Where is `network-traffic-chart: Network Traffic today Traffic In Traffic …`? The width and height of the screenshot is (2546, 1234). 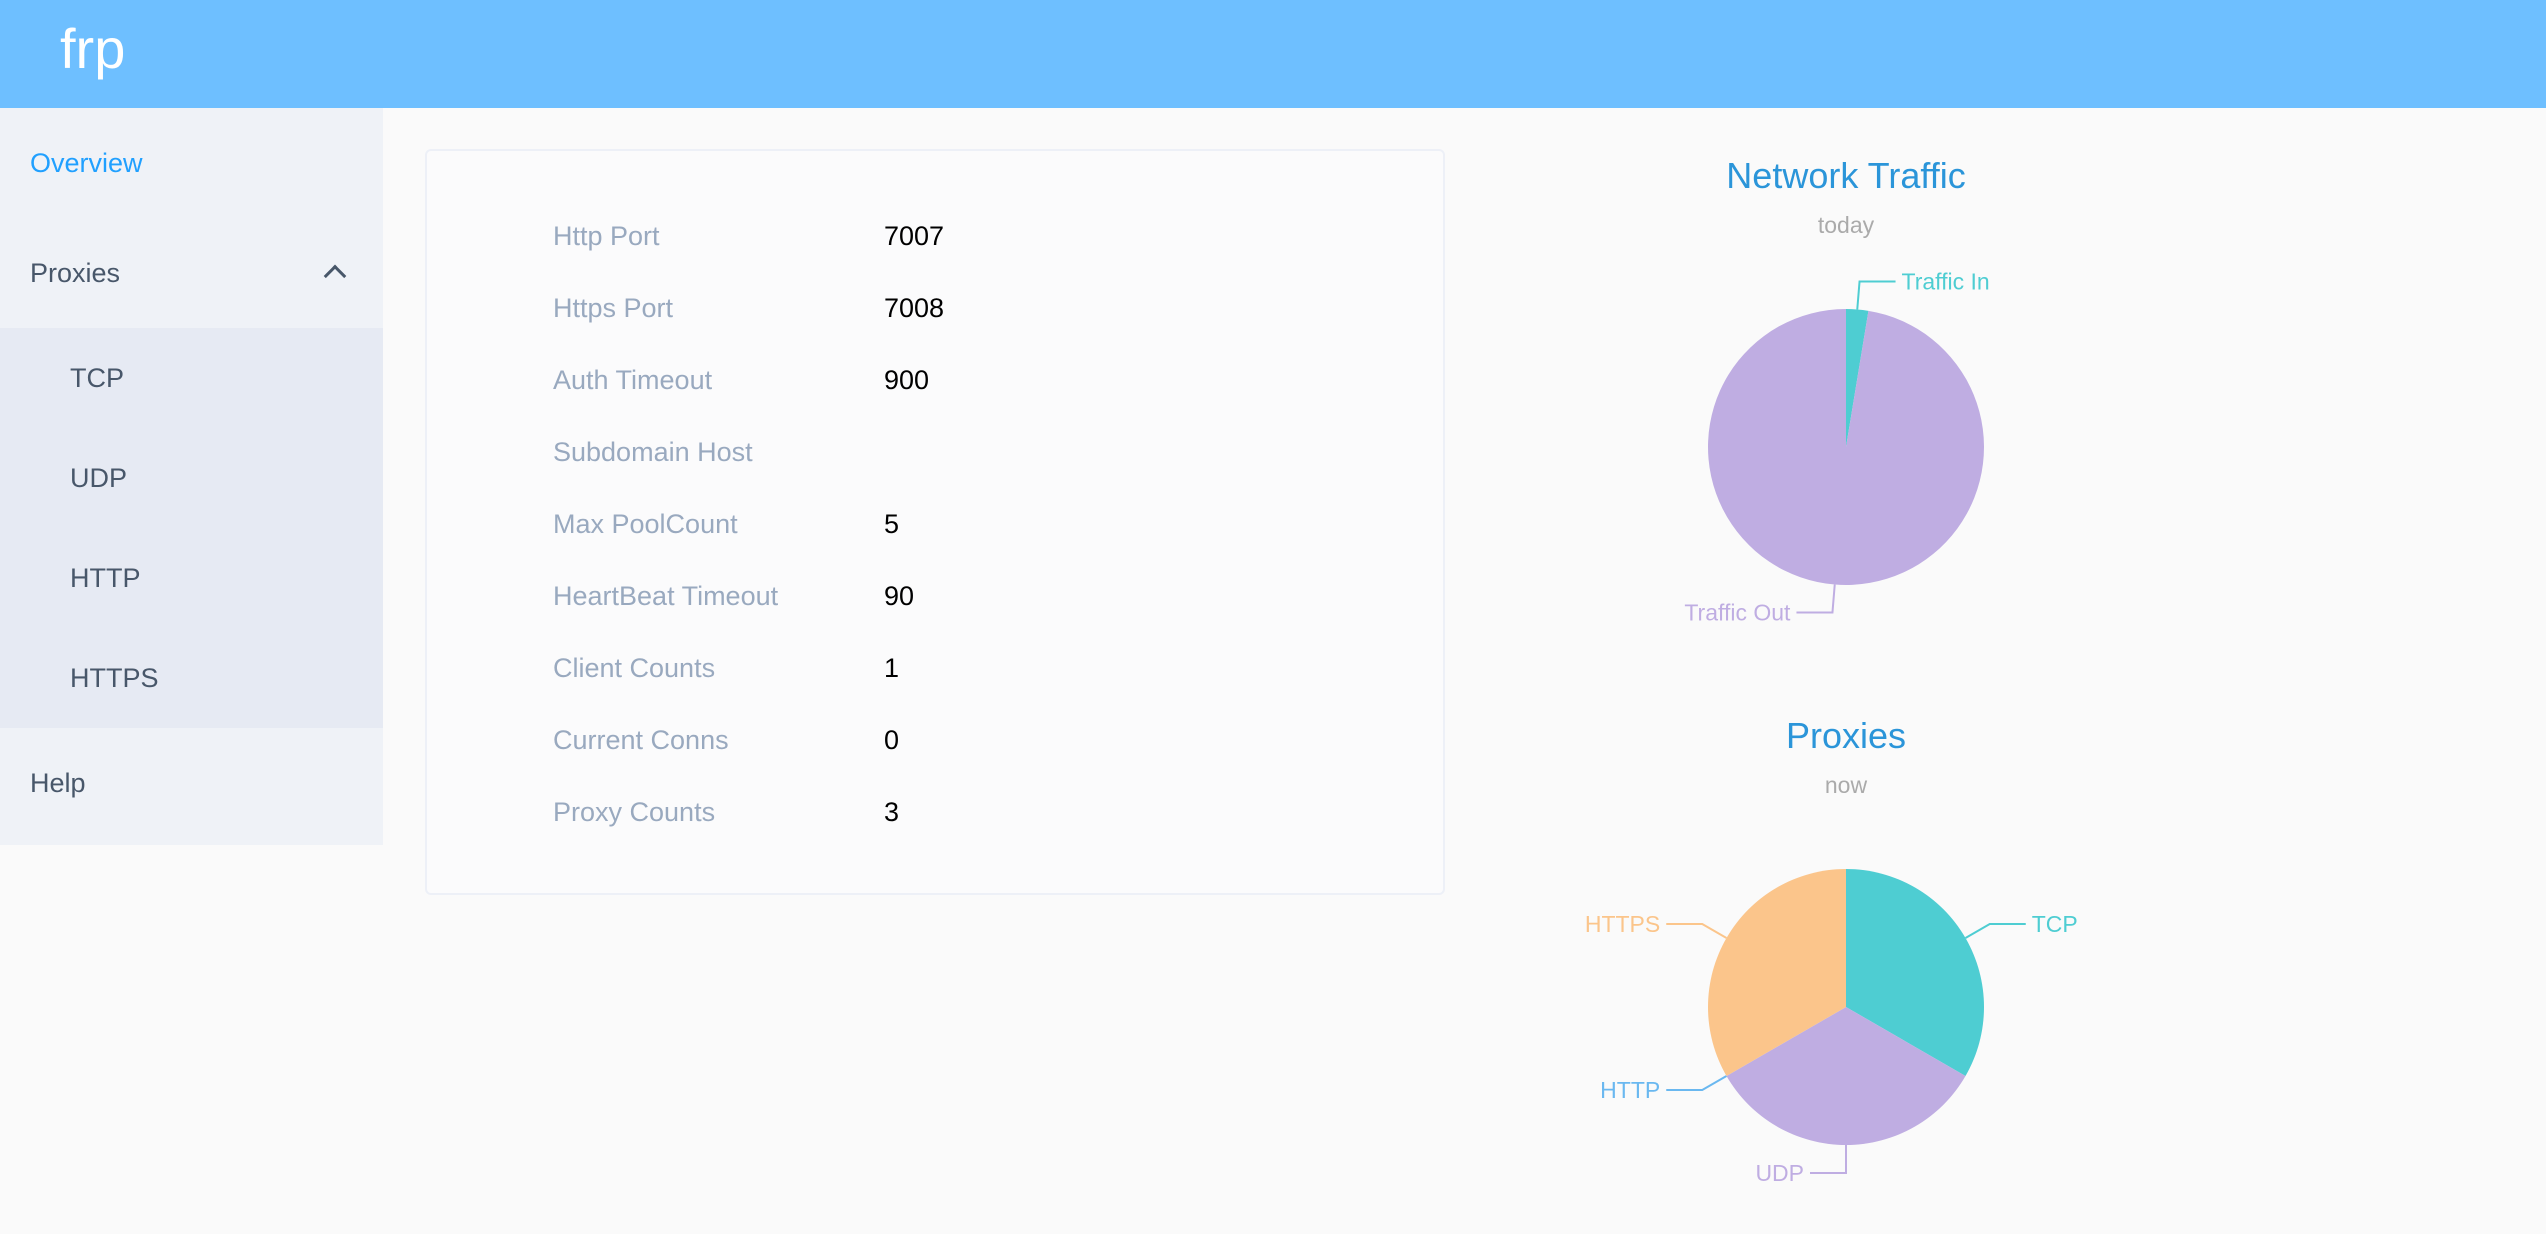
network-traffic-chart: Network Traffic today Traffic In Traffic … is located at coordinates (1836, 390).